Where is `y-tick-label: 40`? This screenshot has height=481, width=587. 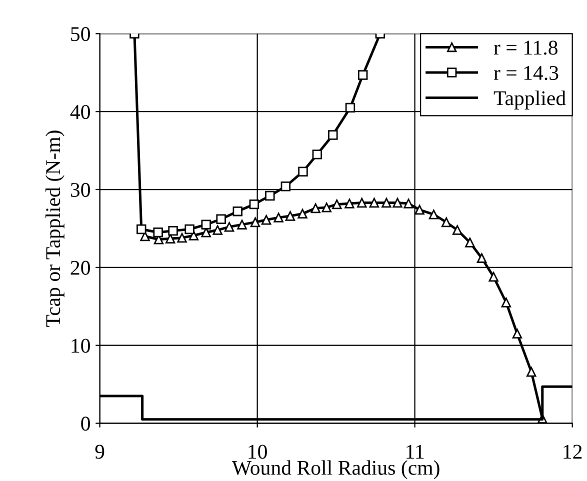
y-tick-label: 40 is located at coordinates (80, 112).